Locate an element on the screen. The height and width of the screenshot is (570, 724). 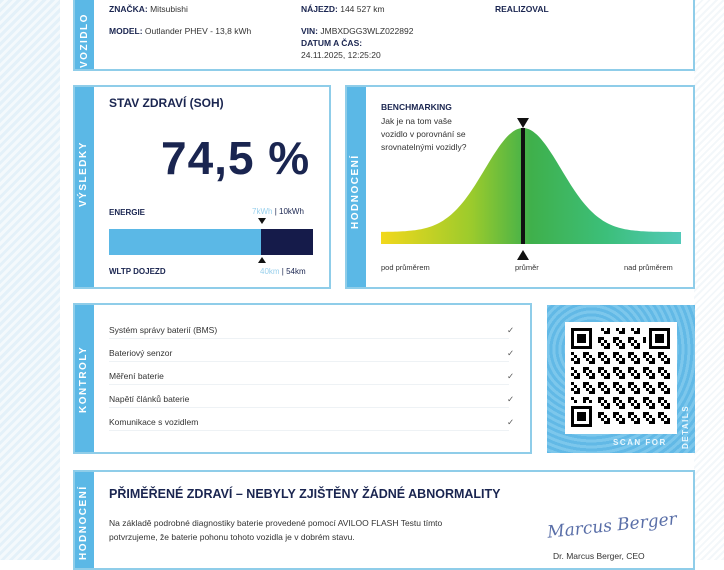
range-label: WLTP DOJEZD is located at coordinates (137, 271).